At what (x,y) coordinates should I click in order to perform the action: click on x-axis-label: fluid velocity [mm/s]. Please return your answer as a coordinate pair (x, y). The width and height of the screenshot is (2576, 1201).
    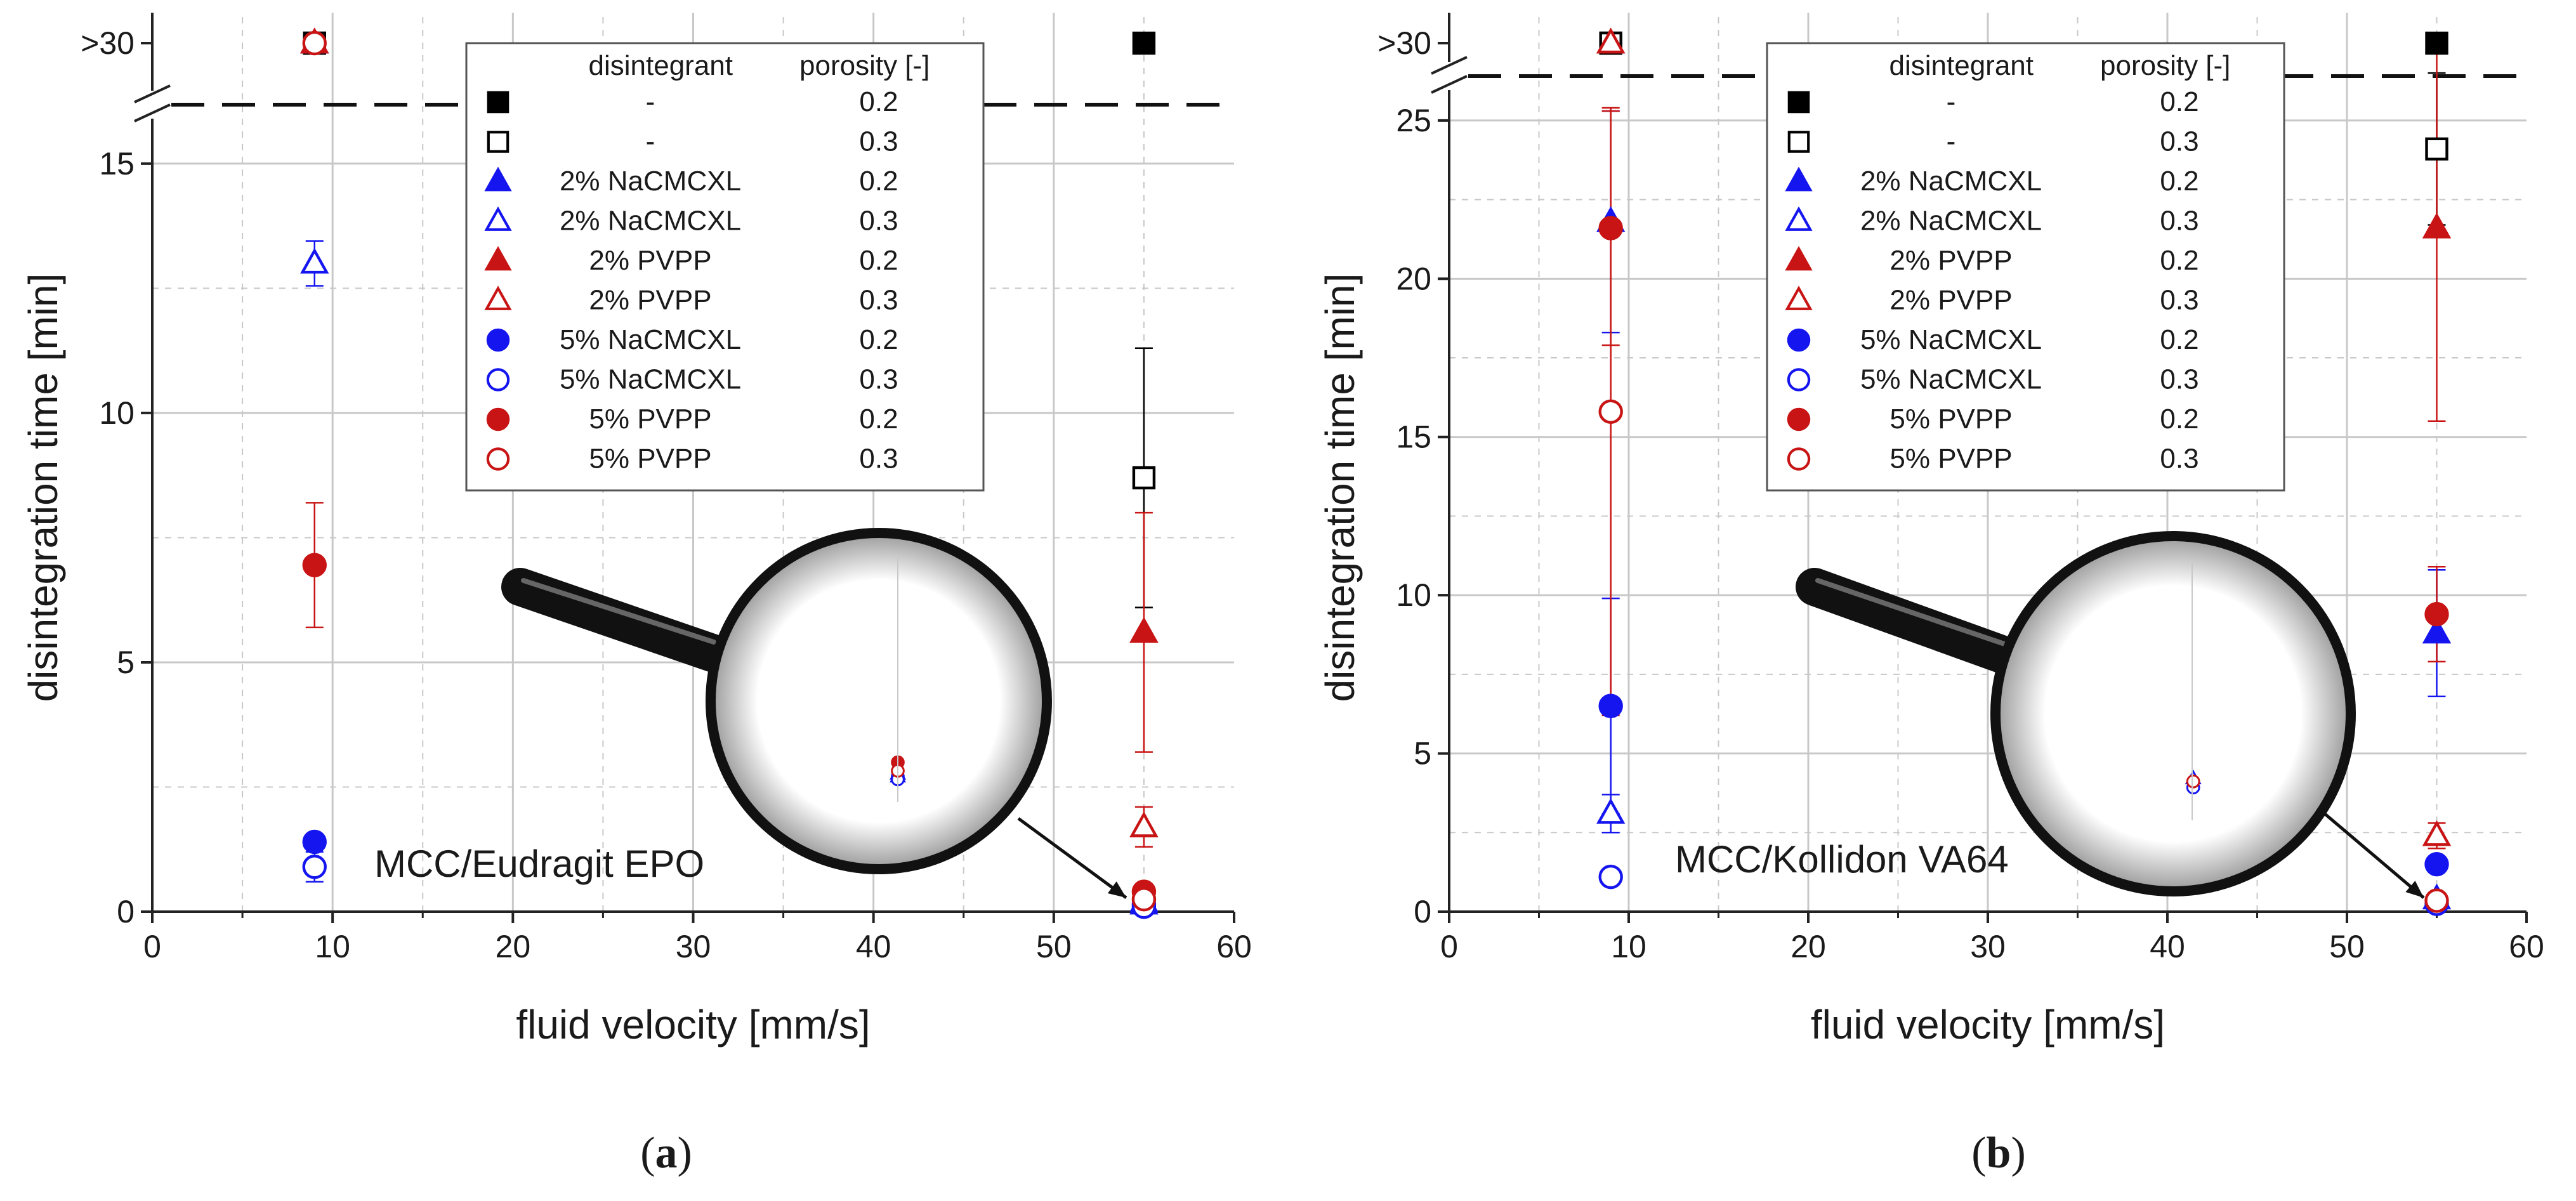
    Looking at the image, I should click on (1988, 1024).